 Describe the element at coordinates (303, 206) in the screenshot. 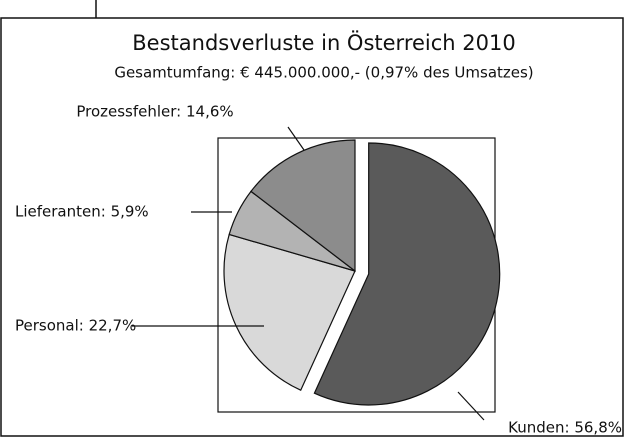

I see `pie-slice` at that location.